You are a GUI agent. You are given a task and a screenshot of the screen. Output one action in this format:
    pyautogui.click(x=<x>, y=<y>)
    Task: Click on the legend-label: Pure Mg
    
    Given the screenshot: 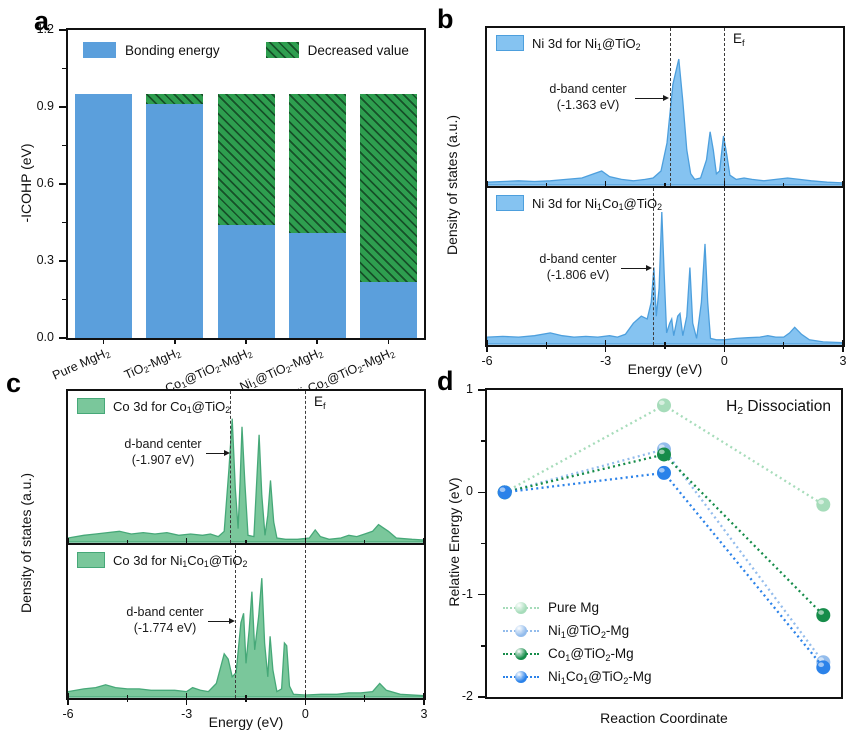 What is the action you would take?
    pyautogui.click(x=574, y=607)
    